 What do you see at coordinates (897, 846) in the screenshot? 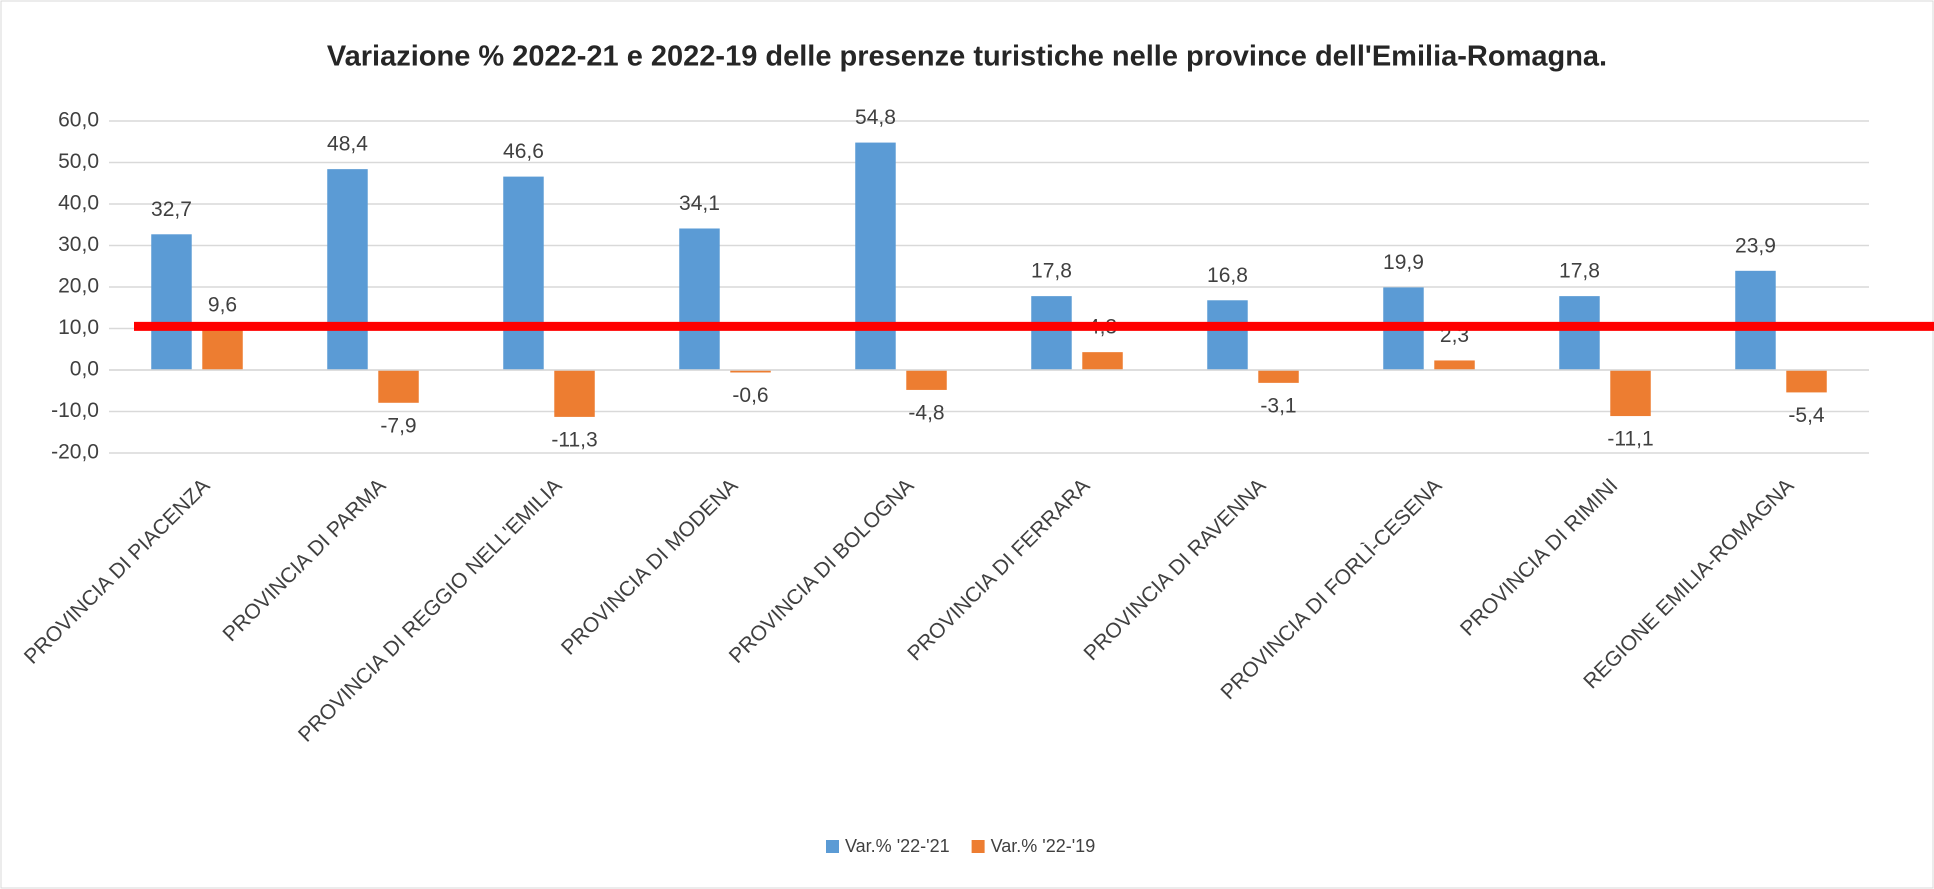
I see `legend-label: Var.% '22-'21` at bounding box center [897, 846].